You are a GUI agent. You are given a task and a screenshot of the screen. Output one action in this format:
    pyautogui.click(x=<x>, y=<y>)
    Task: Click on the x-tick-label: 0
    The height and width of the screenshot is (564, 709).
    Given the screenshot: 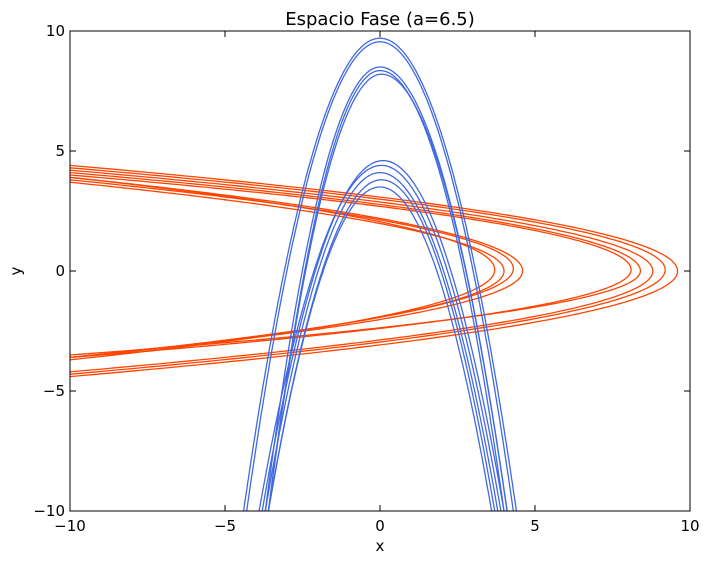 What is the action you would take?
    pyautogui.click(x=380, y=526)
    